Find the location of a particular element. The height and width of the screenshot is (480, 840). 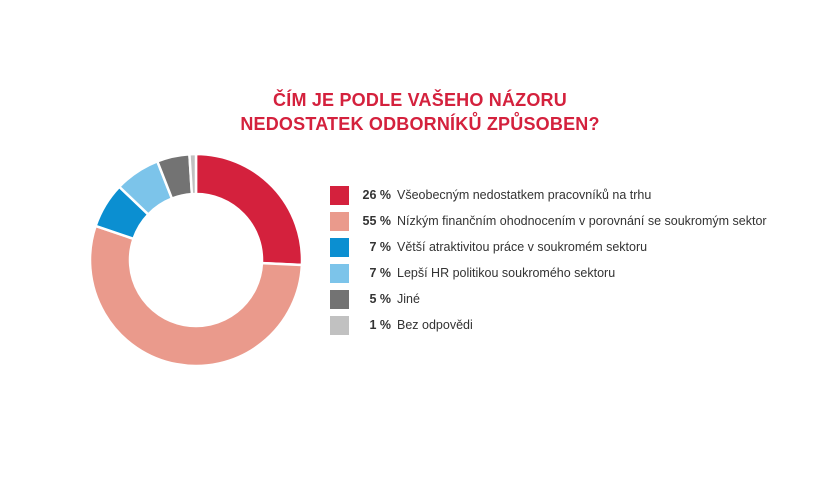

chart-title-line1: ČÍM JE PODLE VAŠEHO NÁZORU is located at coordinates (420, 100).